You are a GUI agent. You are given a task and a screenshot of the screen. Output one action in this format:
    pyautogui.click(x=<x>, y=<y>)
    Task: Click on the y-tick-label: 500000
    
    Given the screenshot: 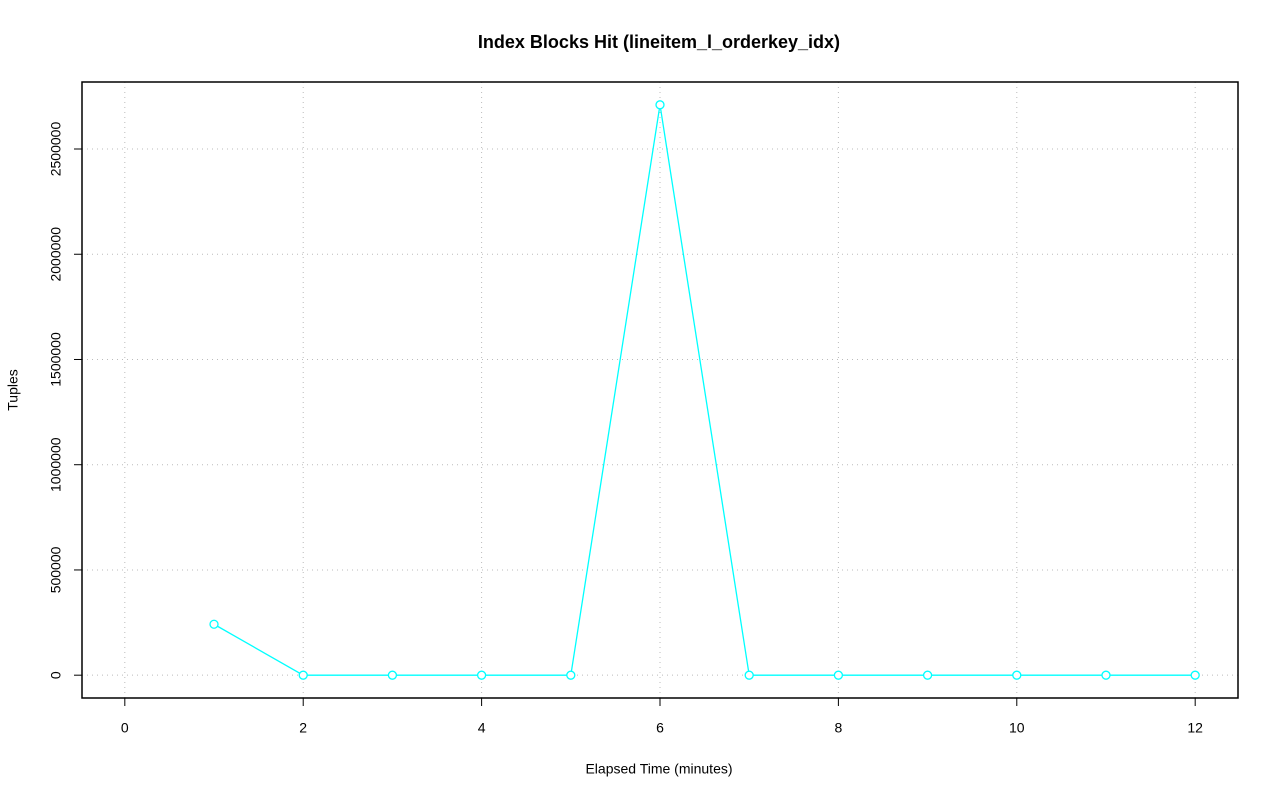 What is the action you would take?
    pyautogui.click(x=56, y=569)
    